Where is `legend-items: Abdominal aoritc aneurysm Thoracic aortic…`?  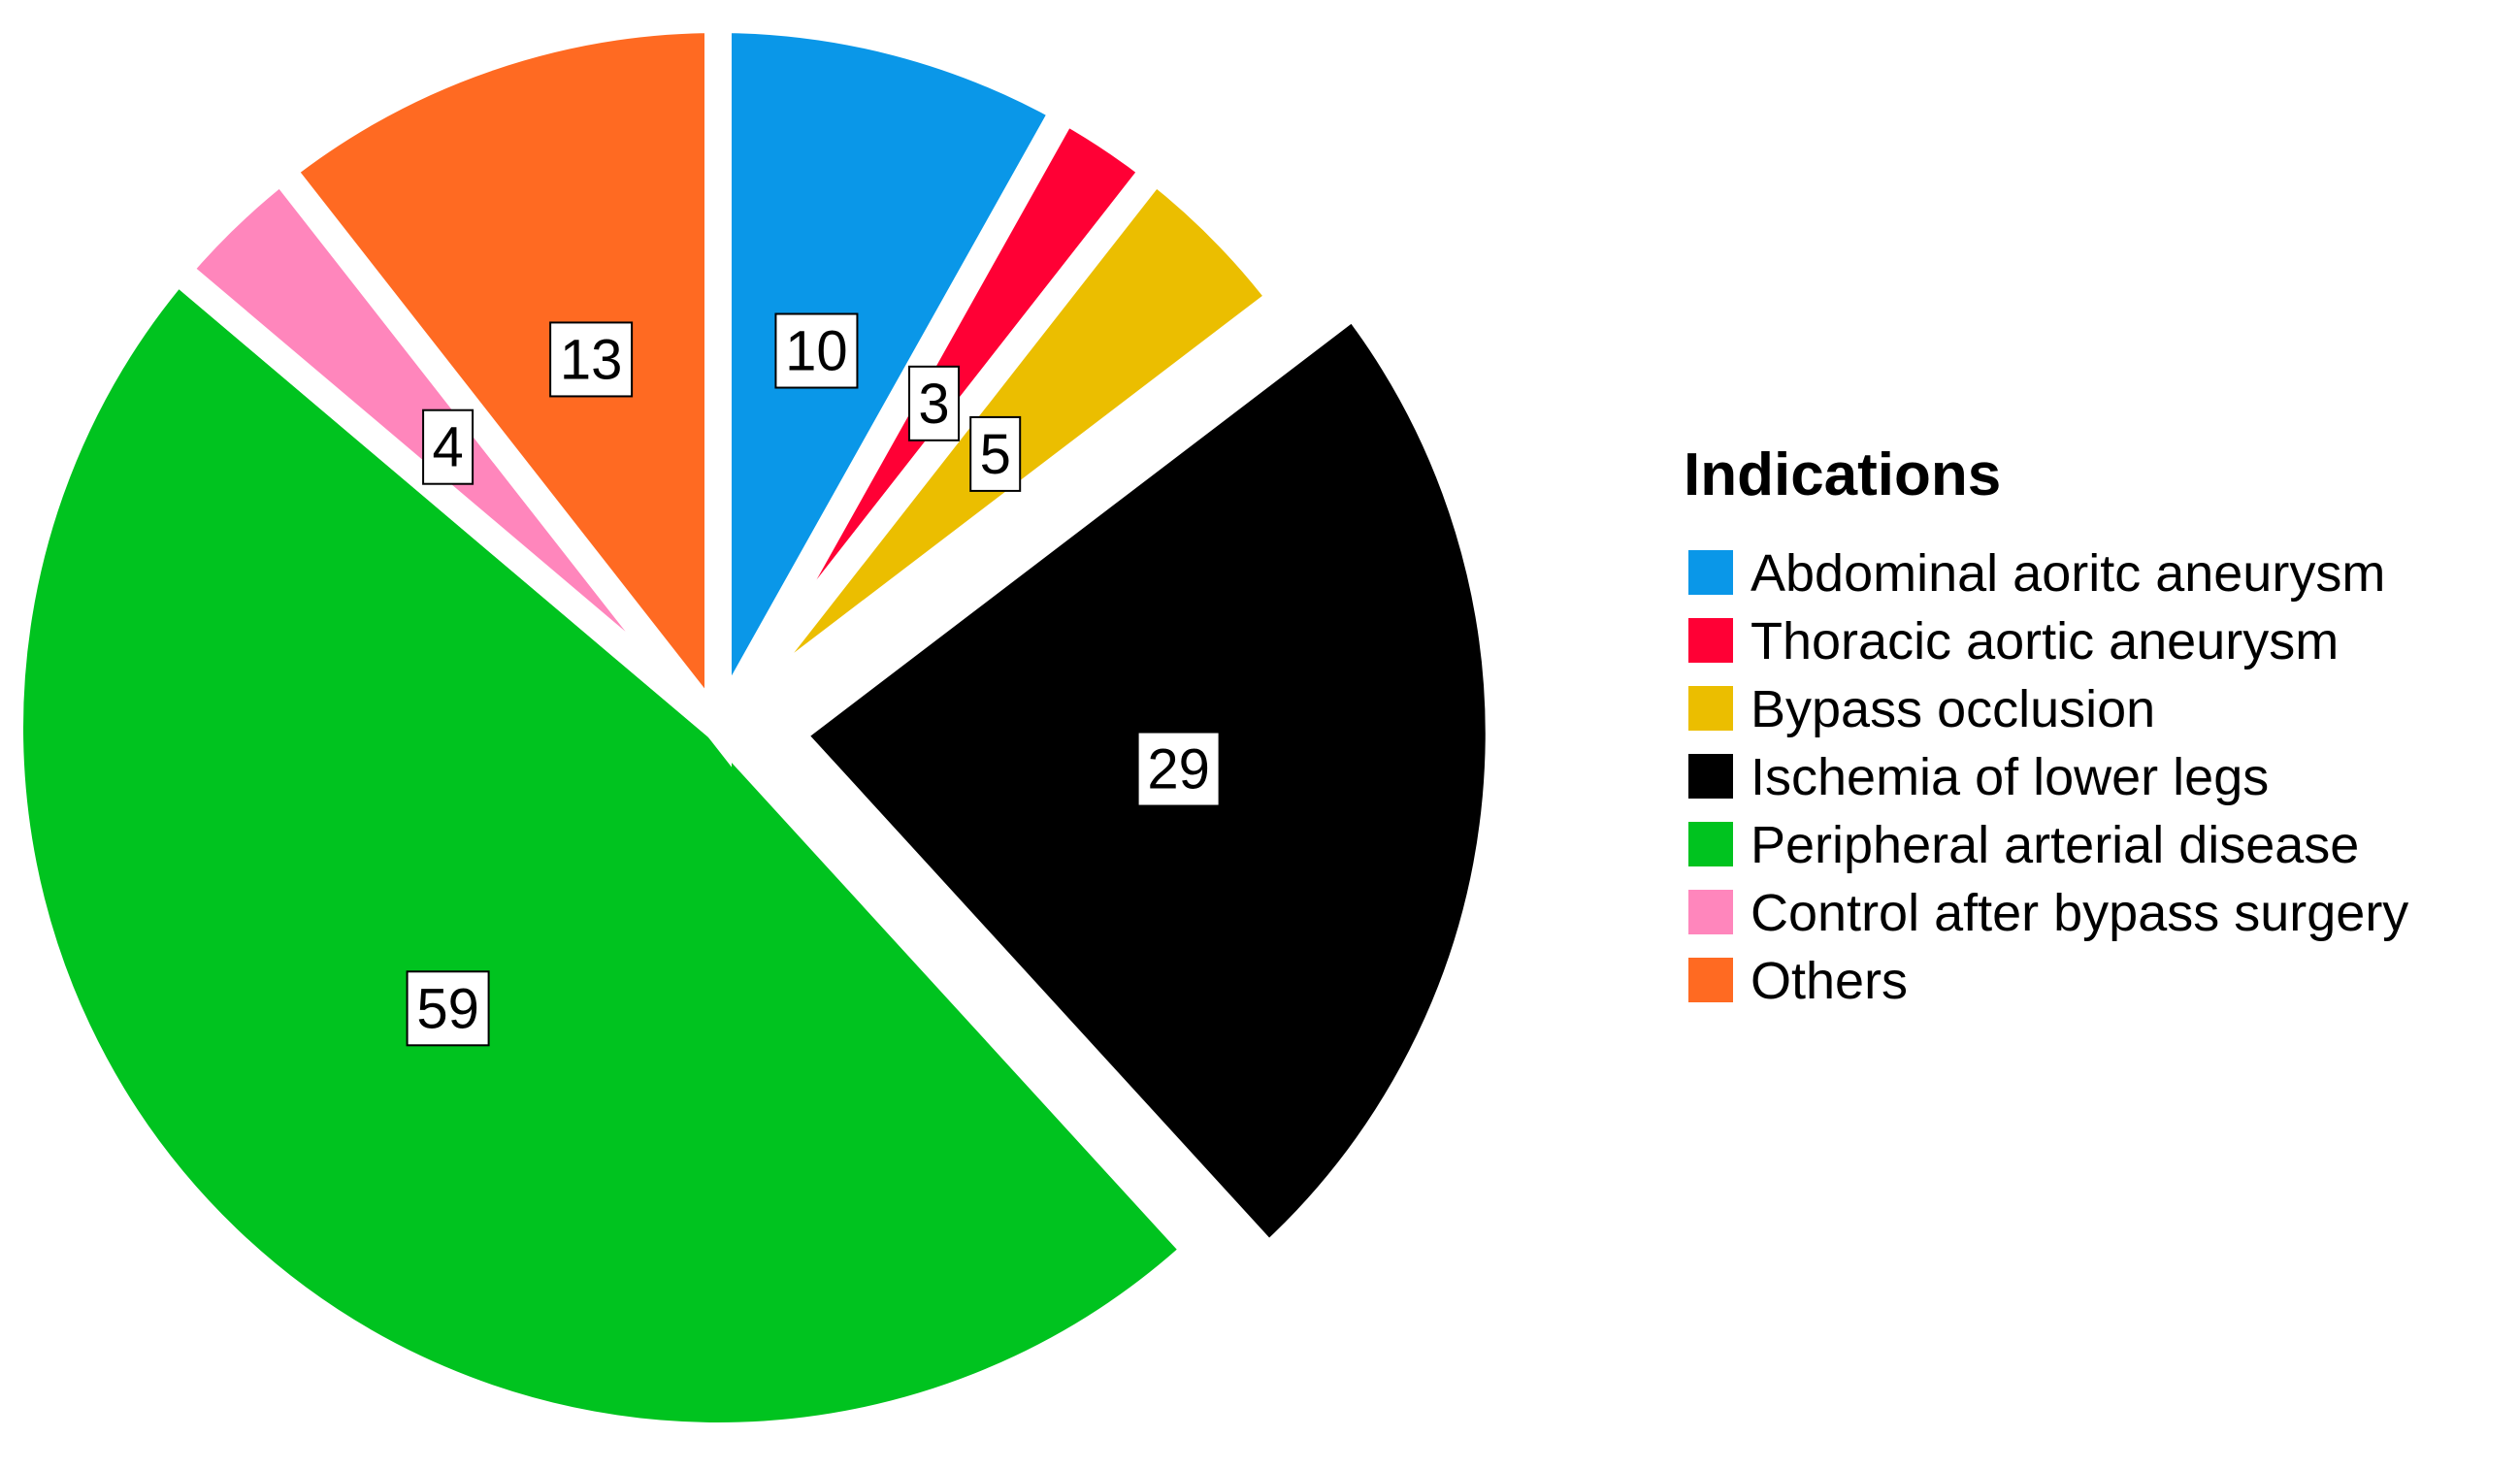 legend-items: Abdominal aoritc aneurysm Thoracic aortic… is located at coordinates (2048, 777).